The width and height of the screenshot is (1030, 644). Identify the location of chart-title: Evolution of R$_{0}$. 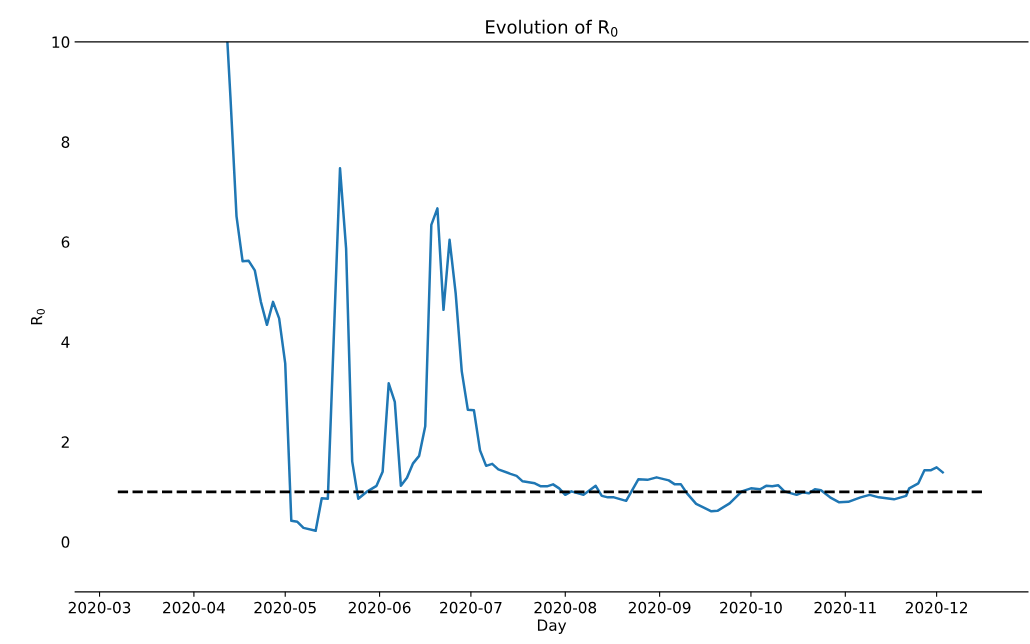
(552, 28).